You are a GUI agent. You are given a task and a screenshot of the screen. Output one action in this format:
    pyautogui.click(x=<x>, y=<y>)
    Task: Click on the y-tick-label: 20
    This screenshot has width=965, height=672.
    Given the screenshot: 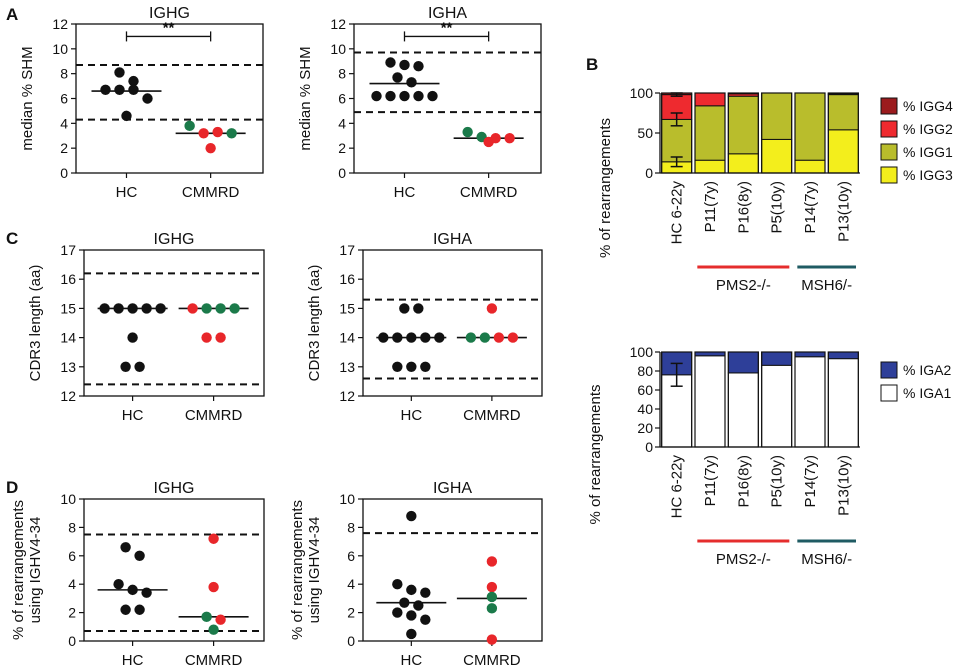 What is the action you would take?
    pyautogui.click(x=645, y=428)
    